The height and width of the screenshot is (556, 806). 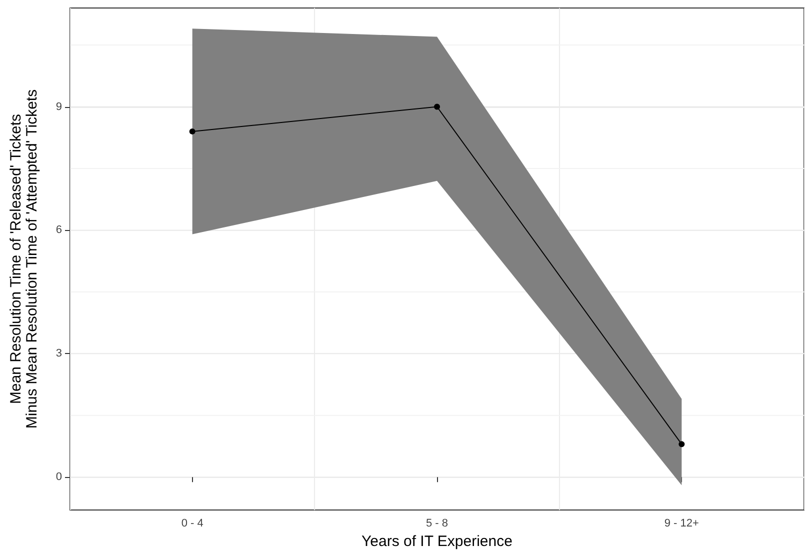 I want to click on y-tick-label: 6, so click(x=59, y=230).